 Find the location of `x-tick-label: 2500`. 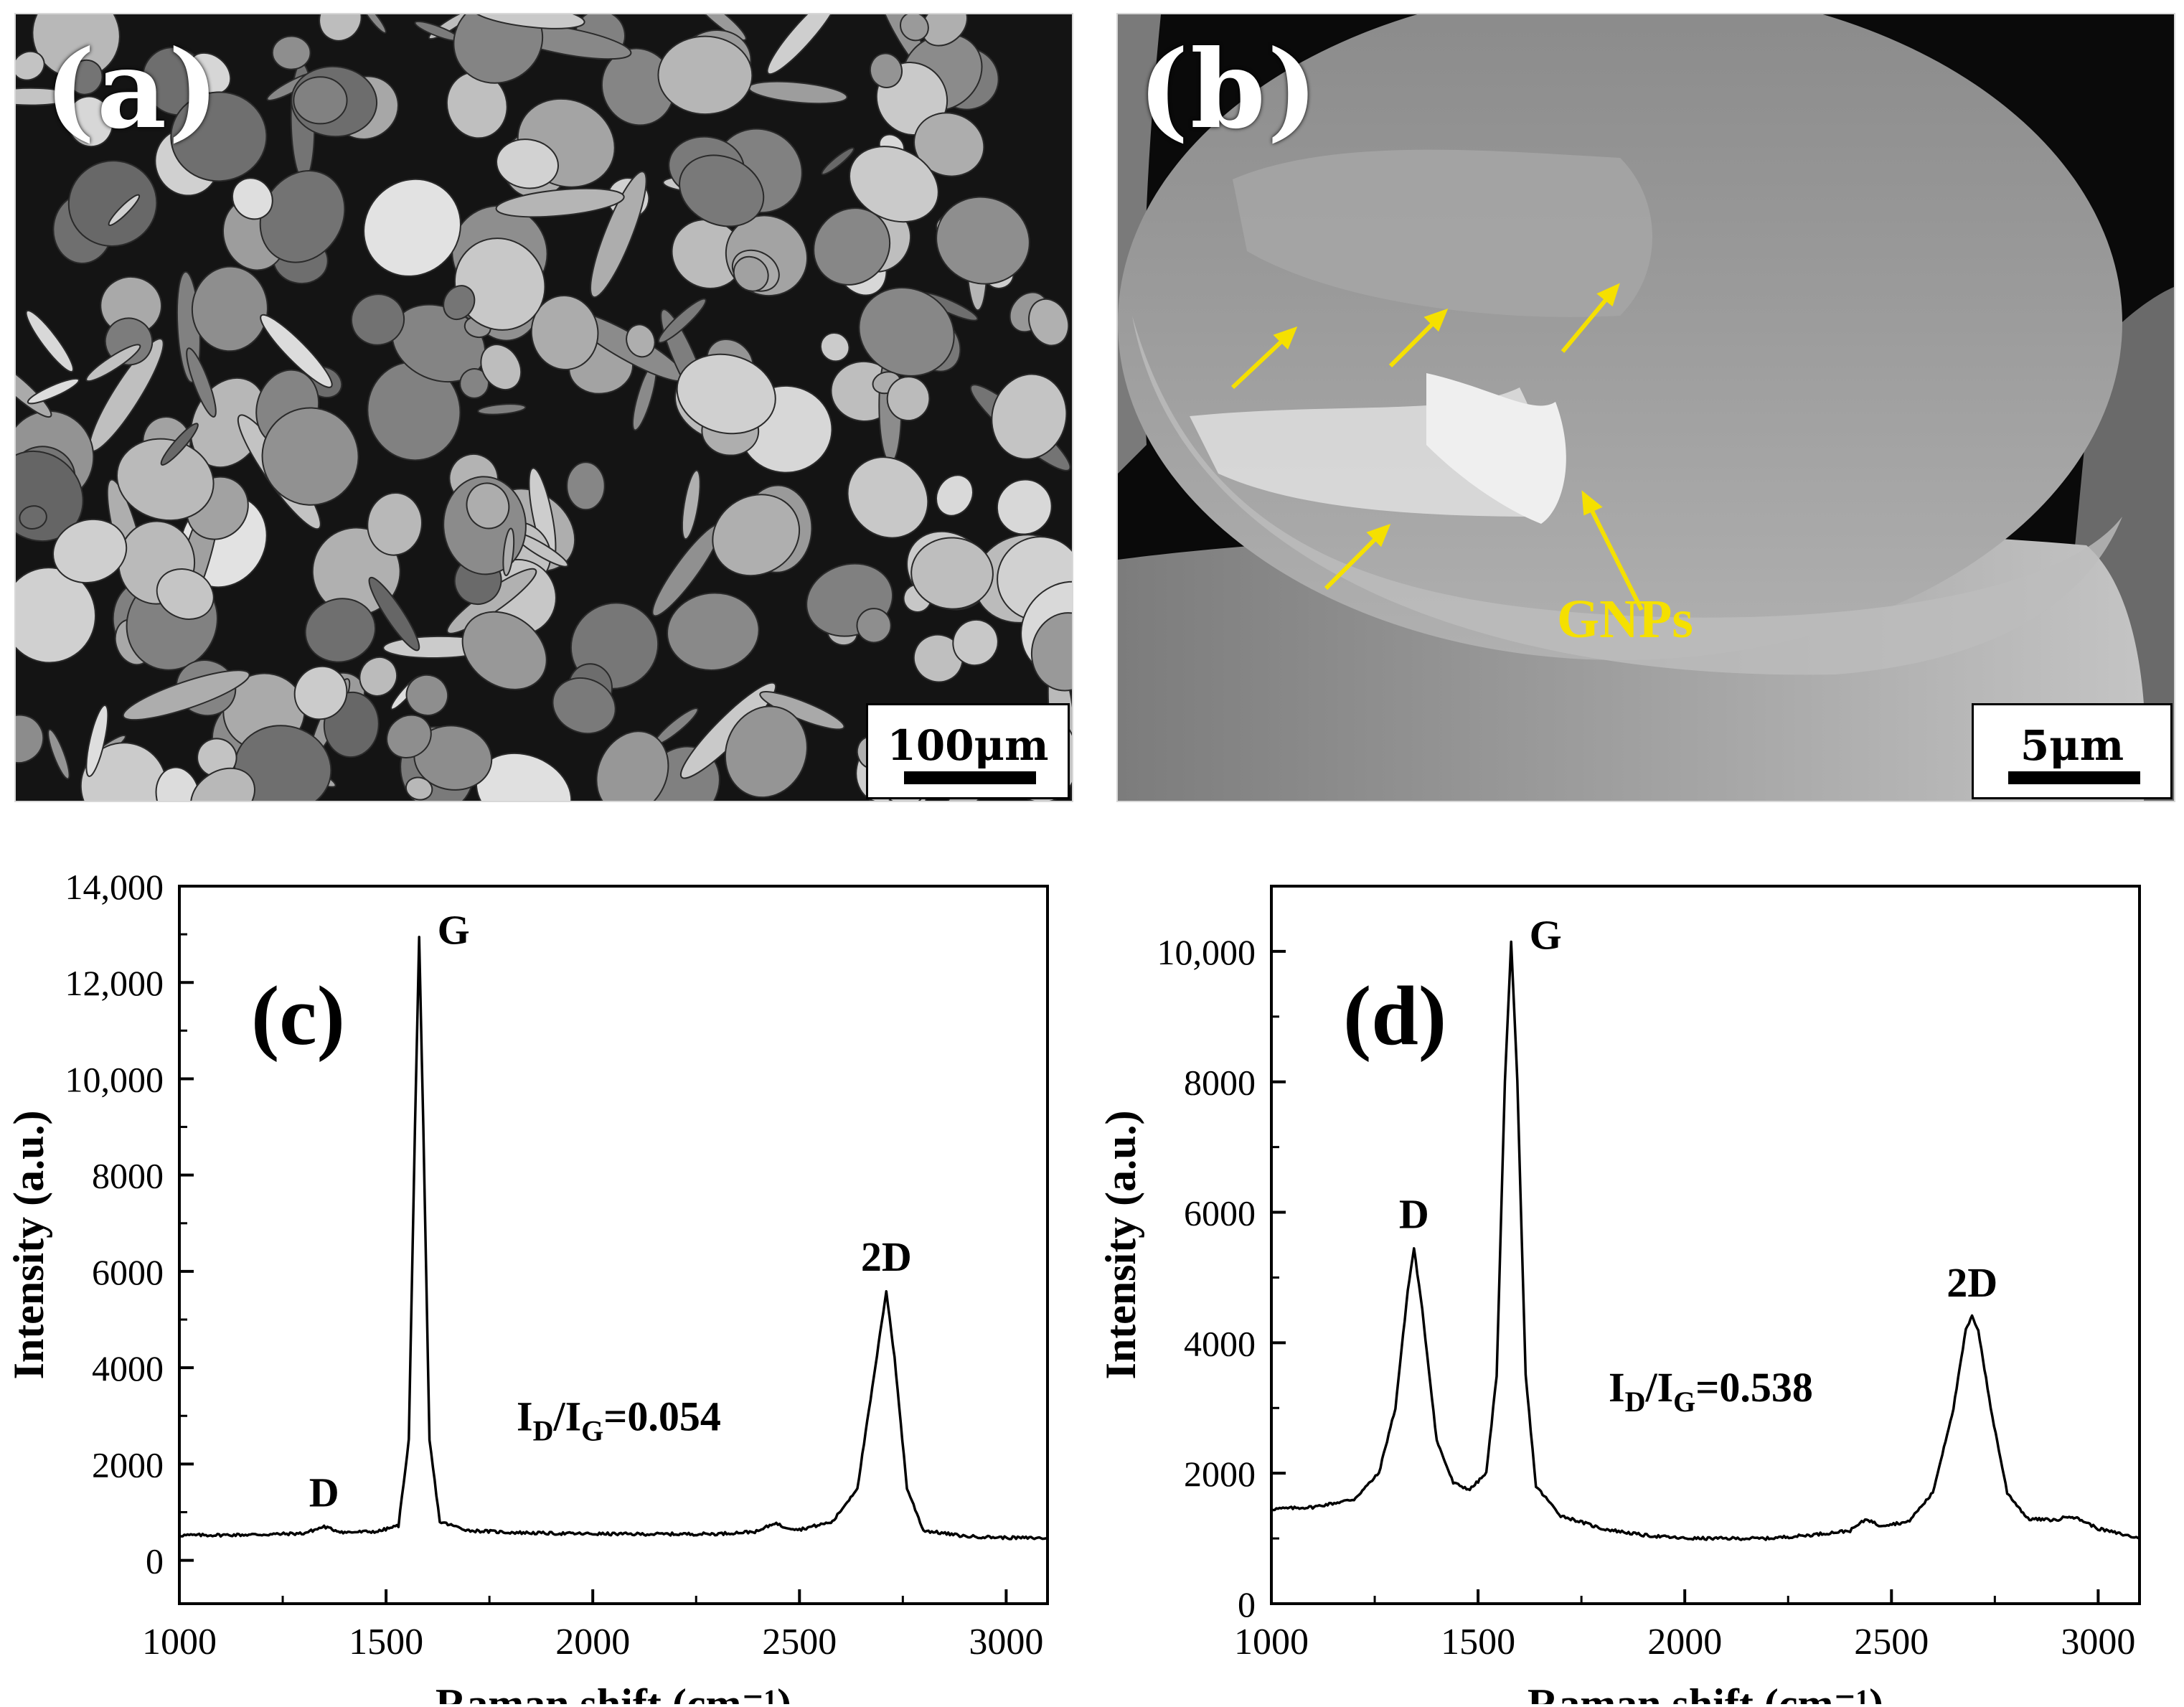

x-tick-label: 2500 is located at coordinates (1891, 1642).